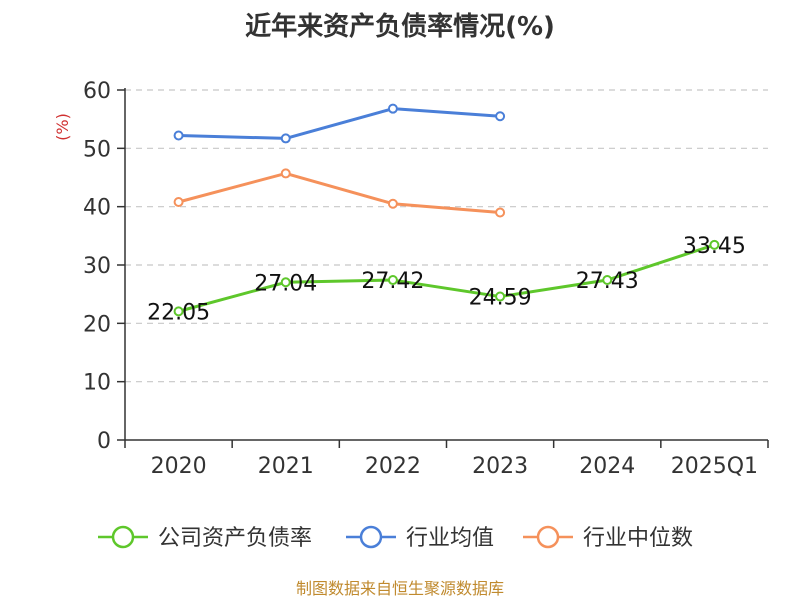  I want to click on data-labels: 22.05 27.04 27.42 24.59 27.43 33.45, so click(446, 280).